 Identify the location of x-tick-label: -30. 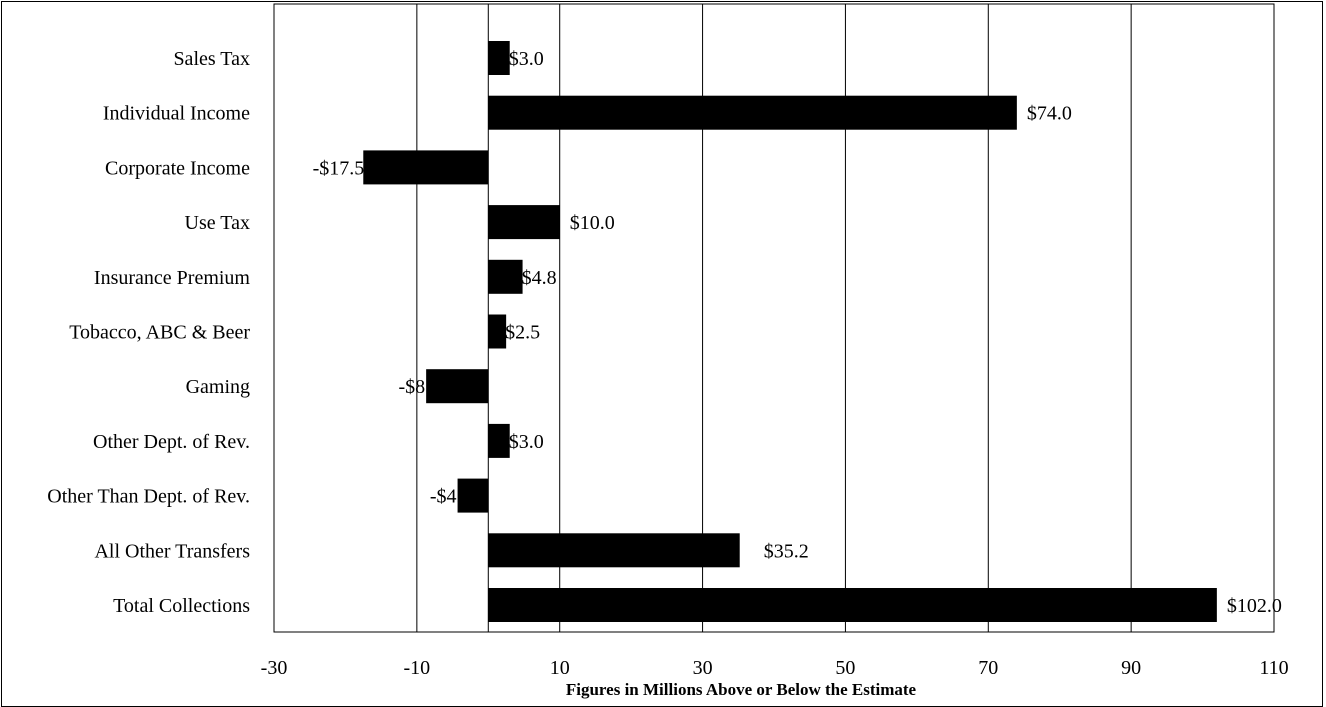
(274, 668).